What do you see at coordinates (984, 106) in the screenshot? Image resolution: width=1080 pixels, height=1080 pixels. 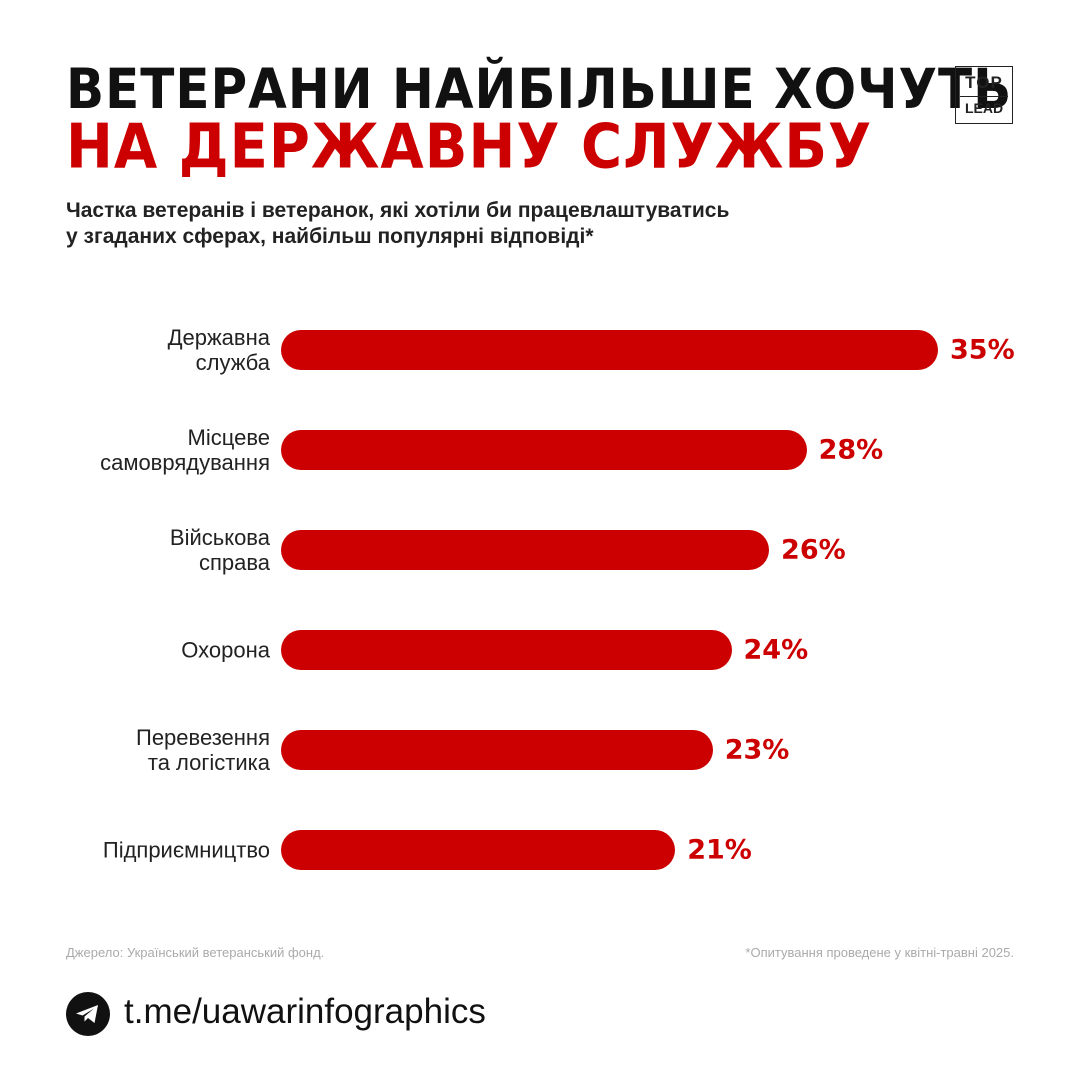 I see `logo-bottom: LEAD` at bounding box center [984, 106].